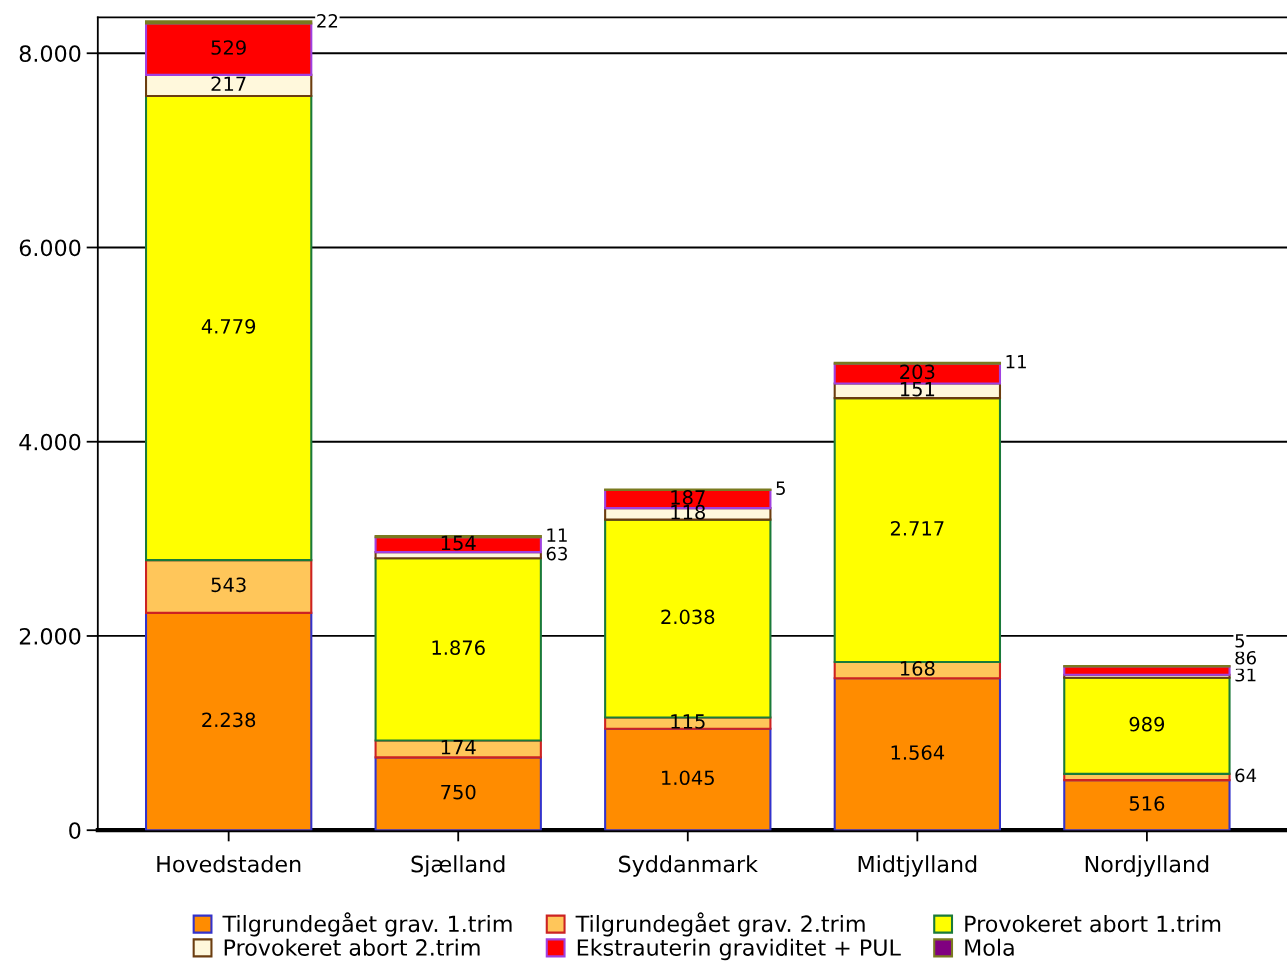  I want to click on data-label: 529, so click(228, 47).